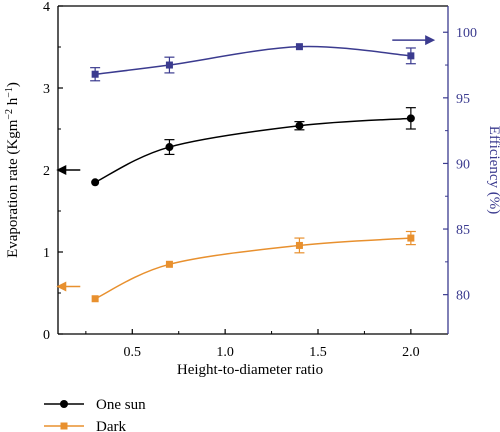 This screenshot has width=500, height=432. What do you see at coordinates (85, 425) in the screenshot?
I see `legend-item: Dark` at bounding box center [85, 425].